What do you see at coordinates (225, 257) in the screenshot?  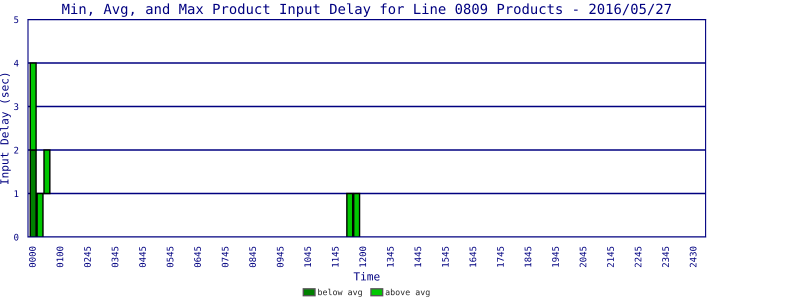 I see `x-tick-label: 0745` at bounding box center [225, 257].